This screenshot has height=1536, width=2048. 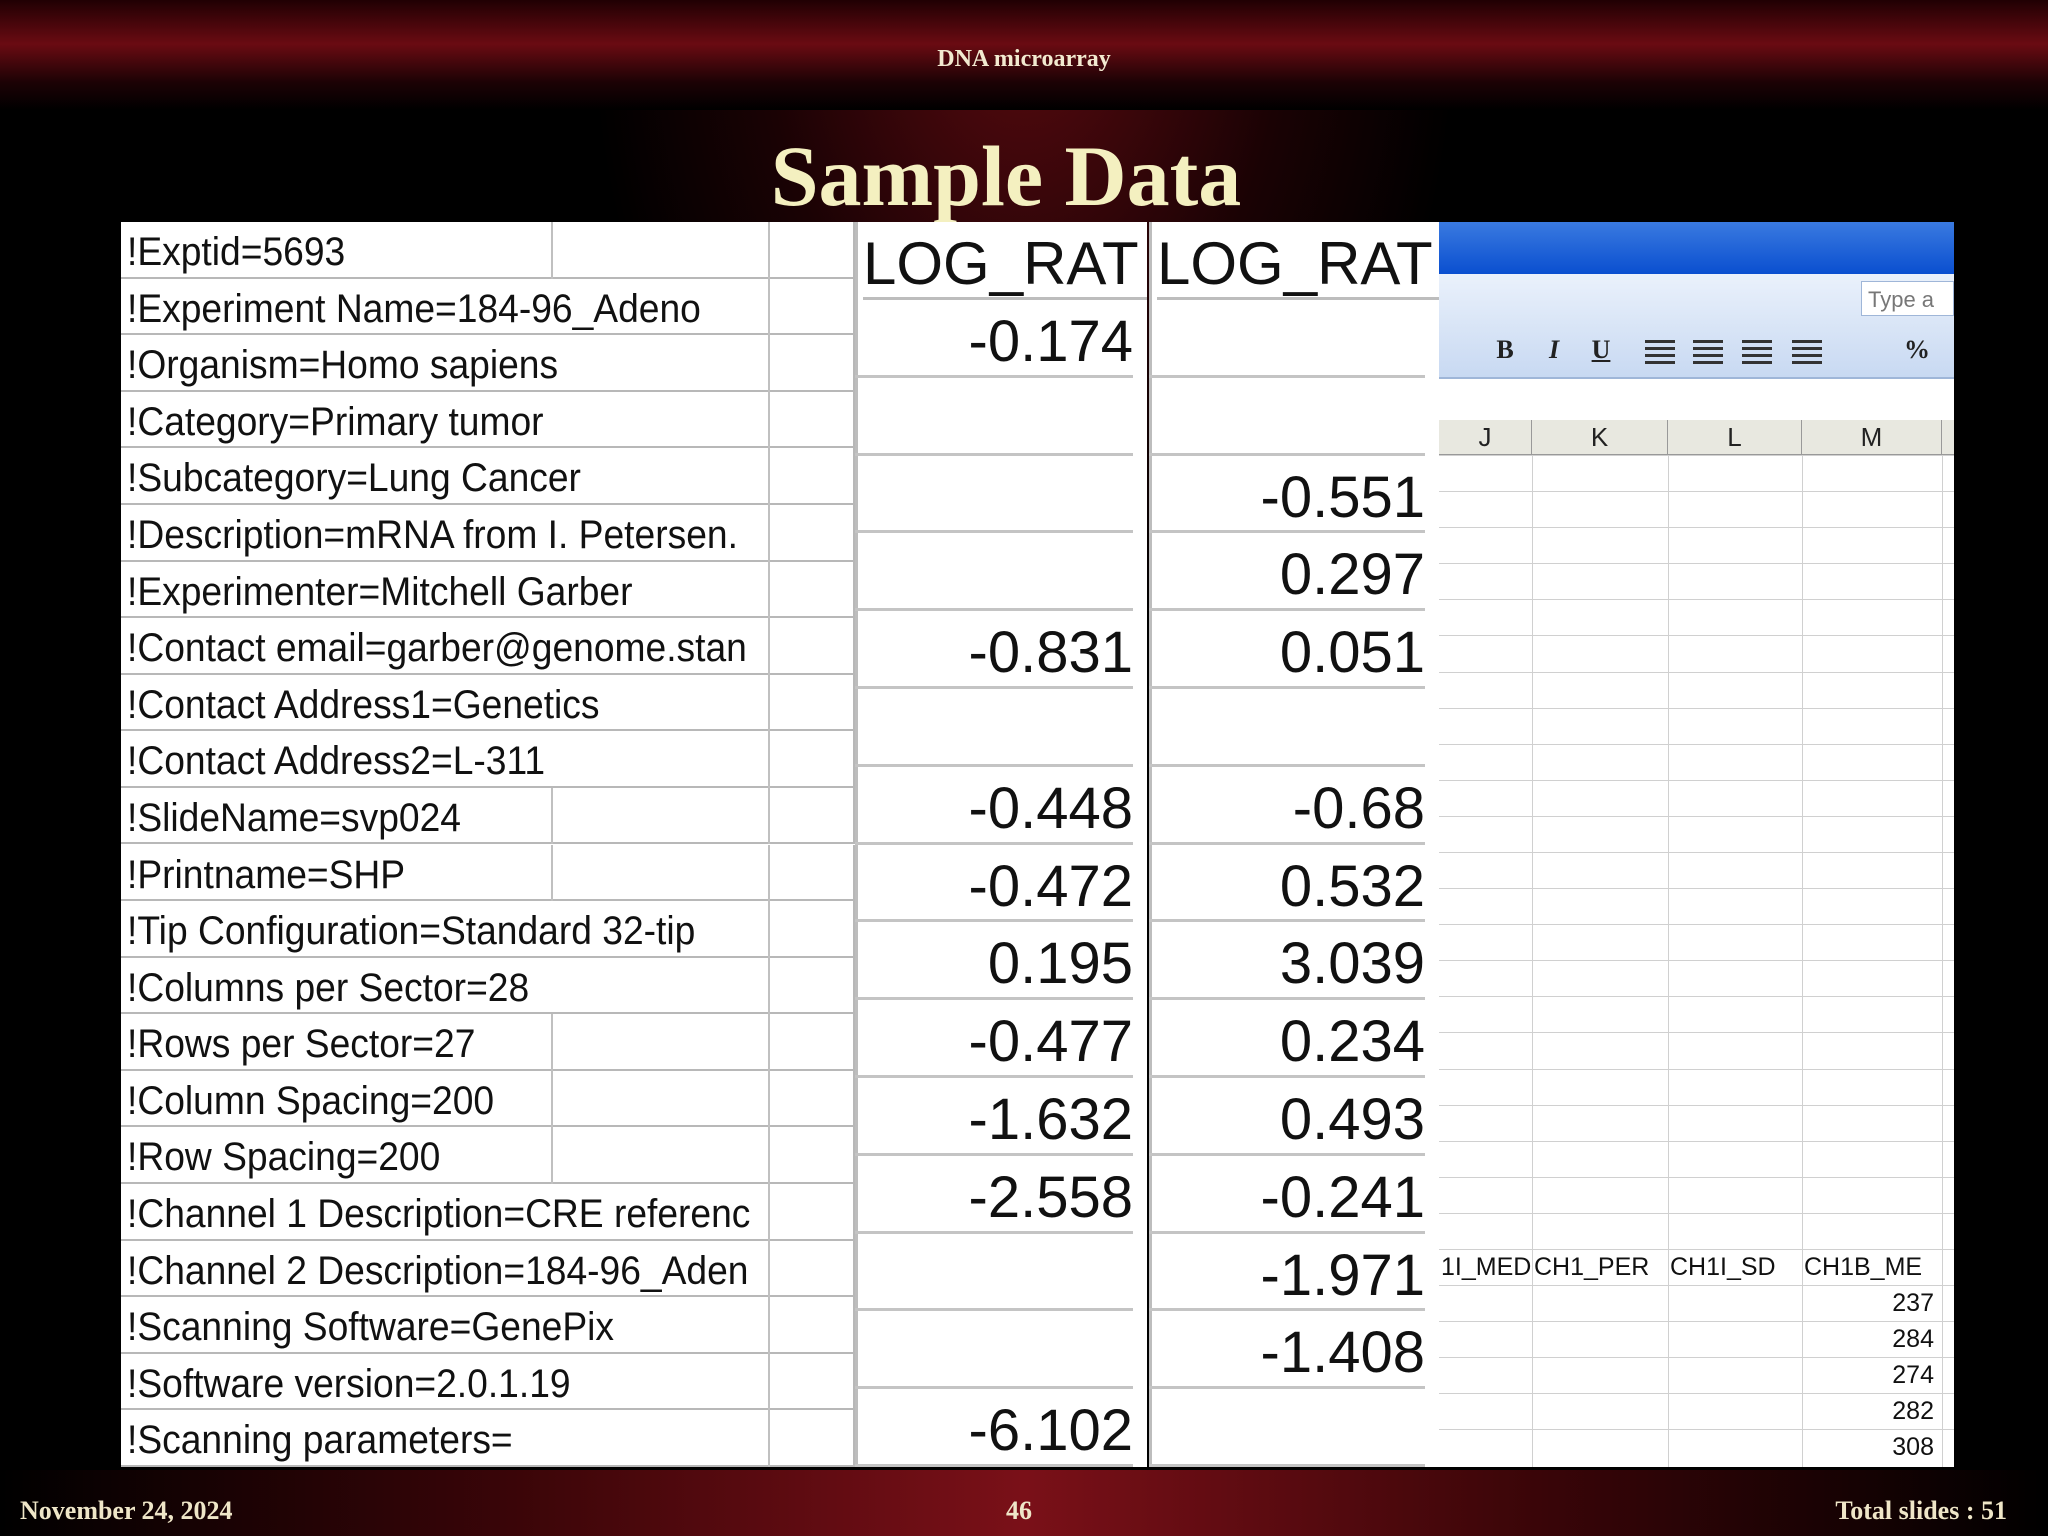 What do you see at coordinates (439, 1214) in the screenshot?
I see `metadata-cell: !Channel 1 Description=CRE referenc` at bounding box center [439, 1214].